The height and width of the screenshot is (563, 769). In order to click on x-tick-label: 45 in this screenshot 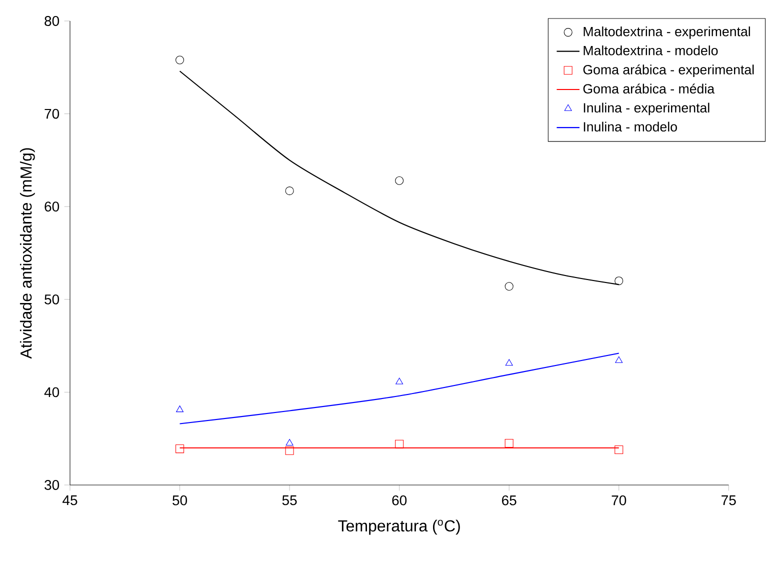, I will do `click(70, 500)`.